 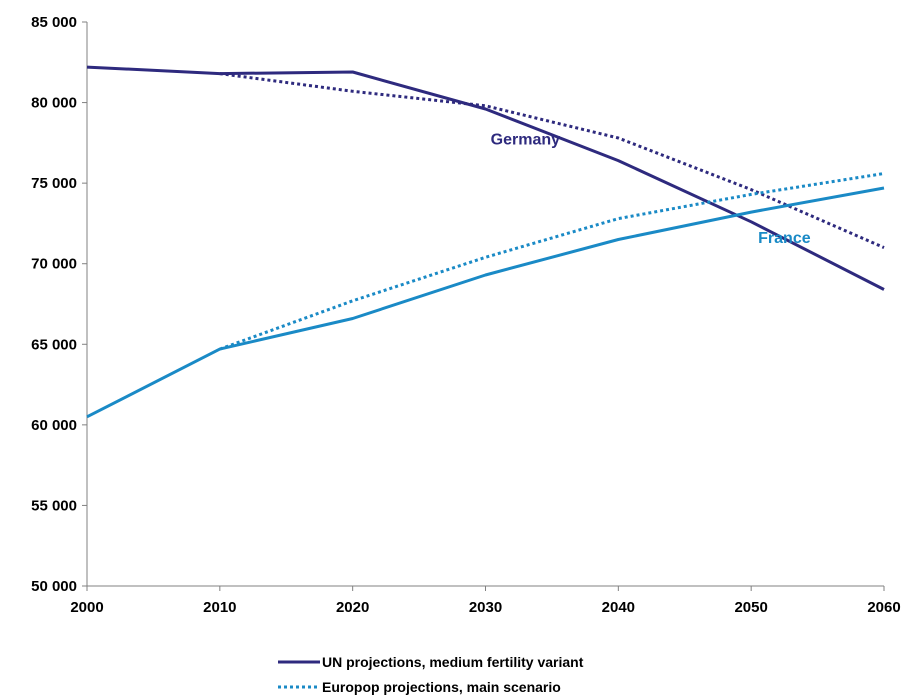 I want to click on x-tick-label: 2010, so click(x=219, y=607).